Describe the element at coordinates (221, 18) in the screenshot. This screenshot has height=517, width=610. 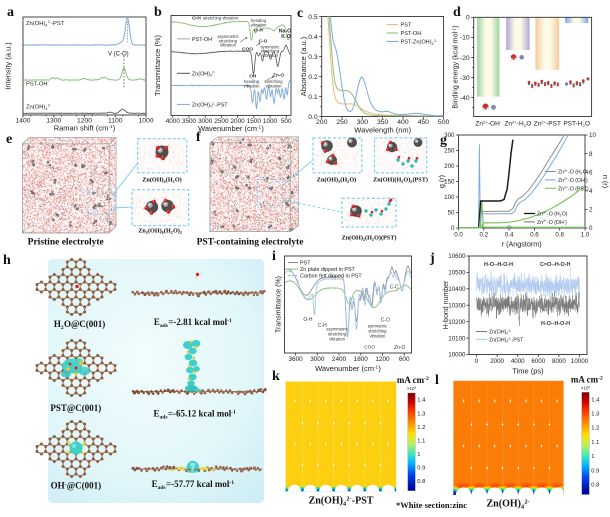
I see `svg-text: stretching vibration` at that location.